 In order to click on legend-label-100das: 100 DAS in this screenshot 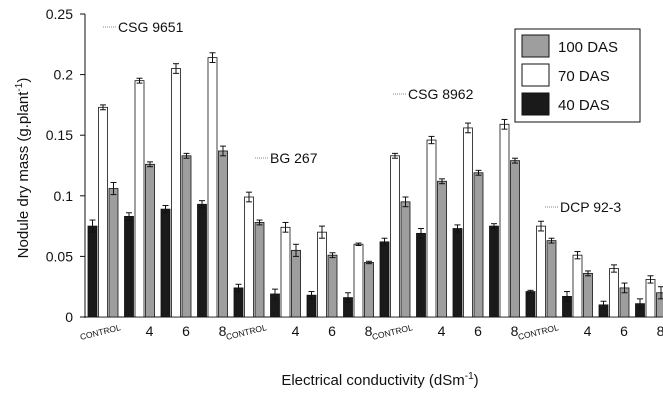, I will do `click(588, 47)`.